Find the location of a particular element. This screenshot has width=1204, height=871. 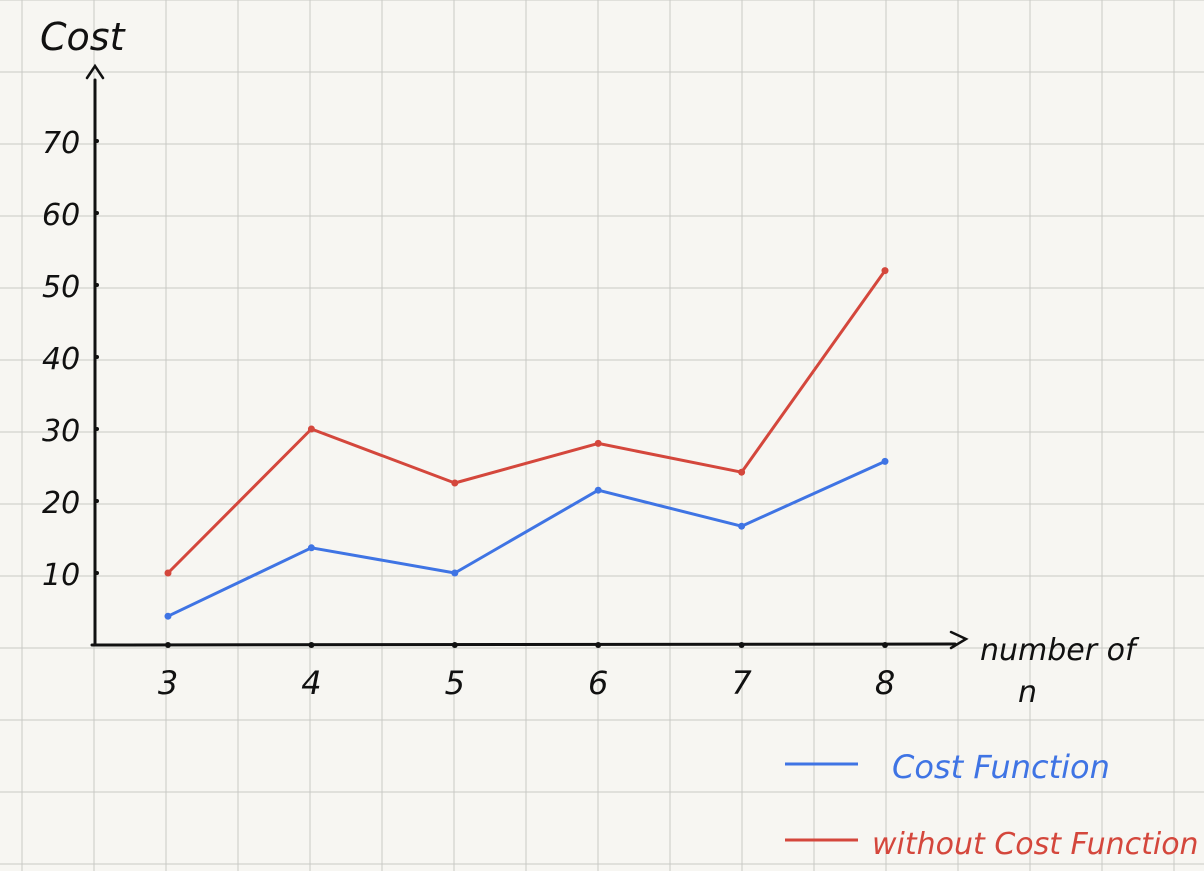

y-axis-title: Cost is located at coordinates (83, 37).